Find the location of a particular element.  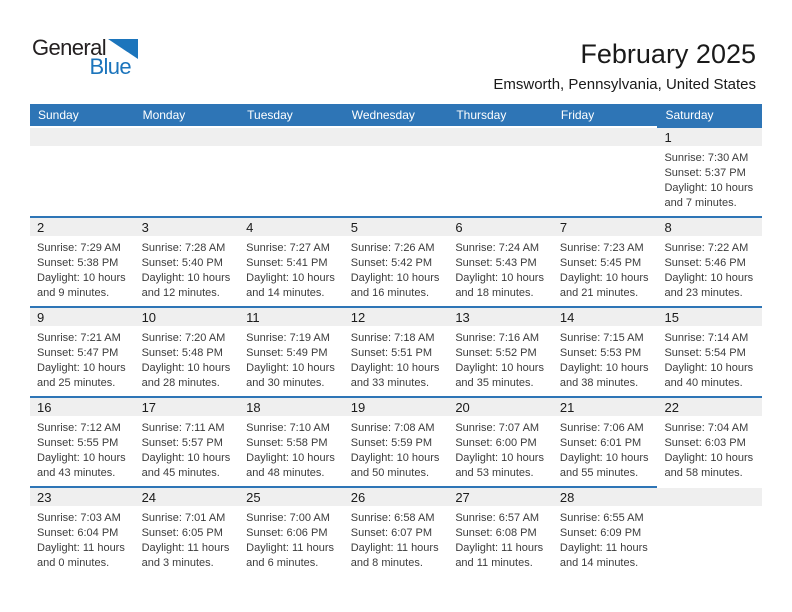

sunset-line: Sunset: 5:40 PM is located at coordinates (182, 263).